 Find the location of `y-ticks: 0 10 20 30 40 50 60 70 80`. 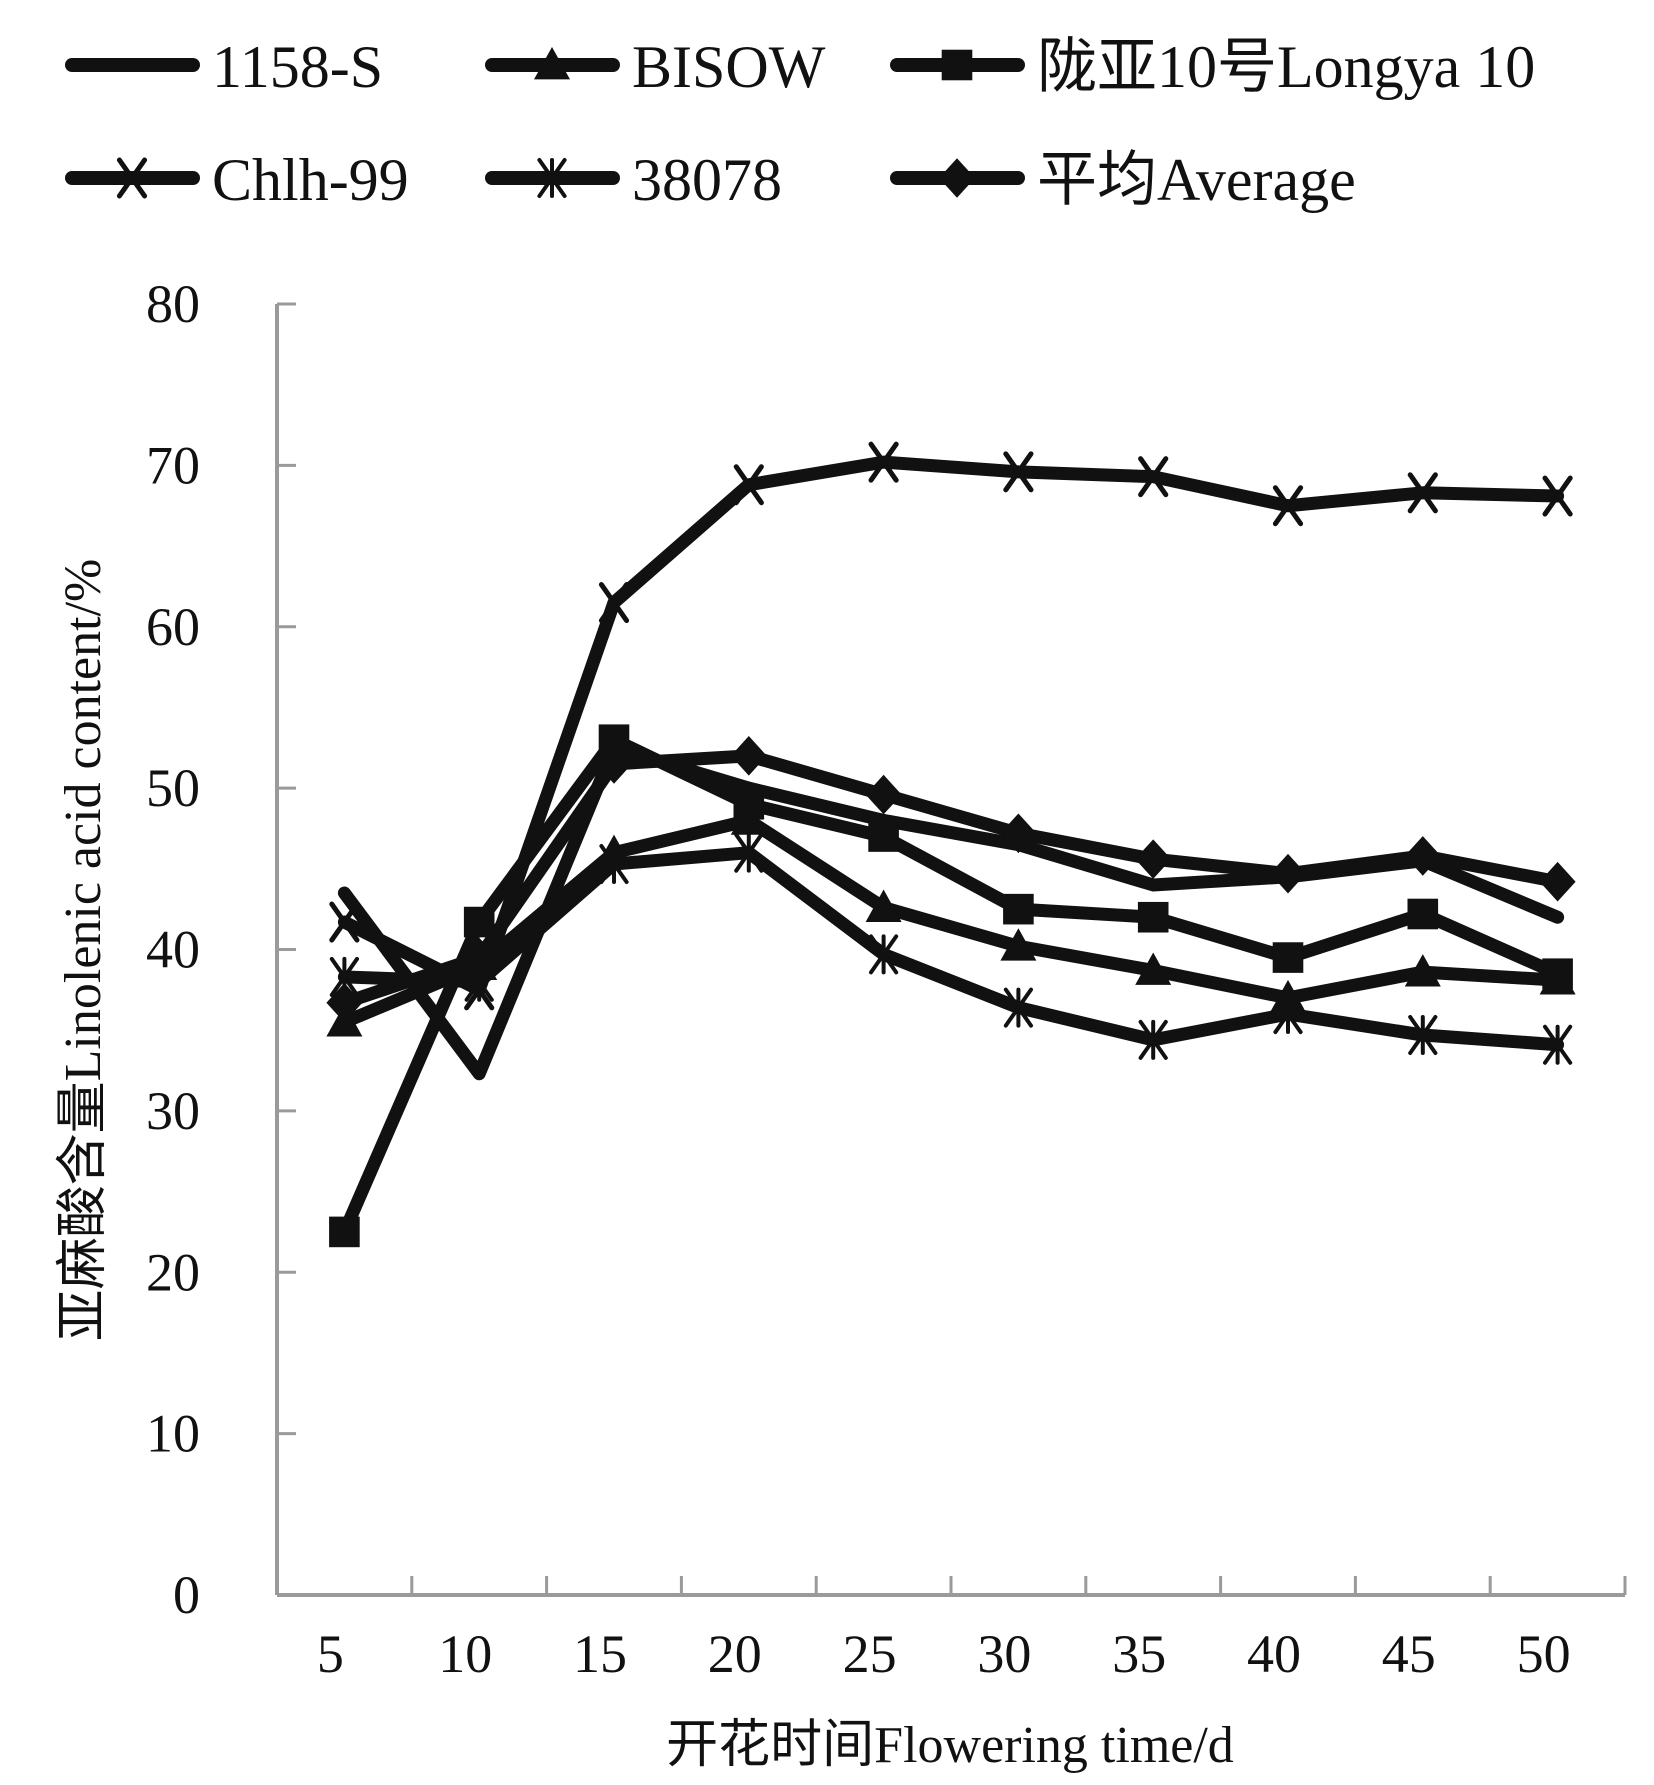

y-ticks: 0 10 20 30 40 50 60 70 80 is located at coordinates (221, 949).